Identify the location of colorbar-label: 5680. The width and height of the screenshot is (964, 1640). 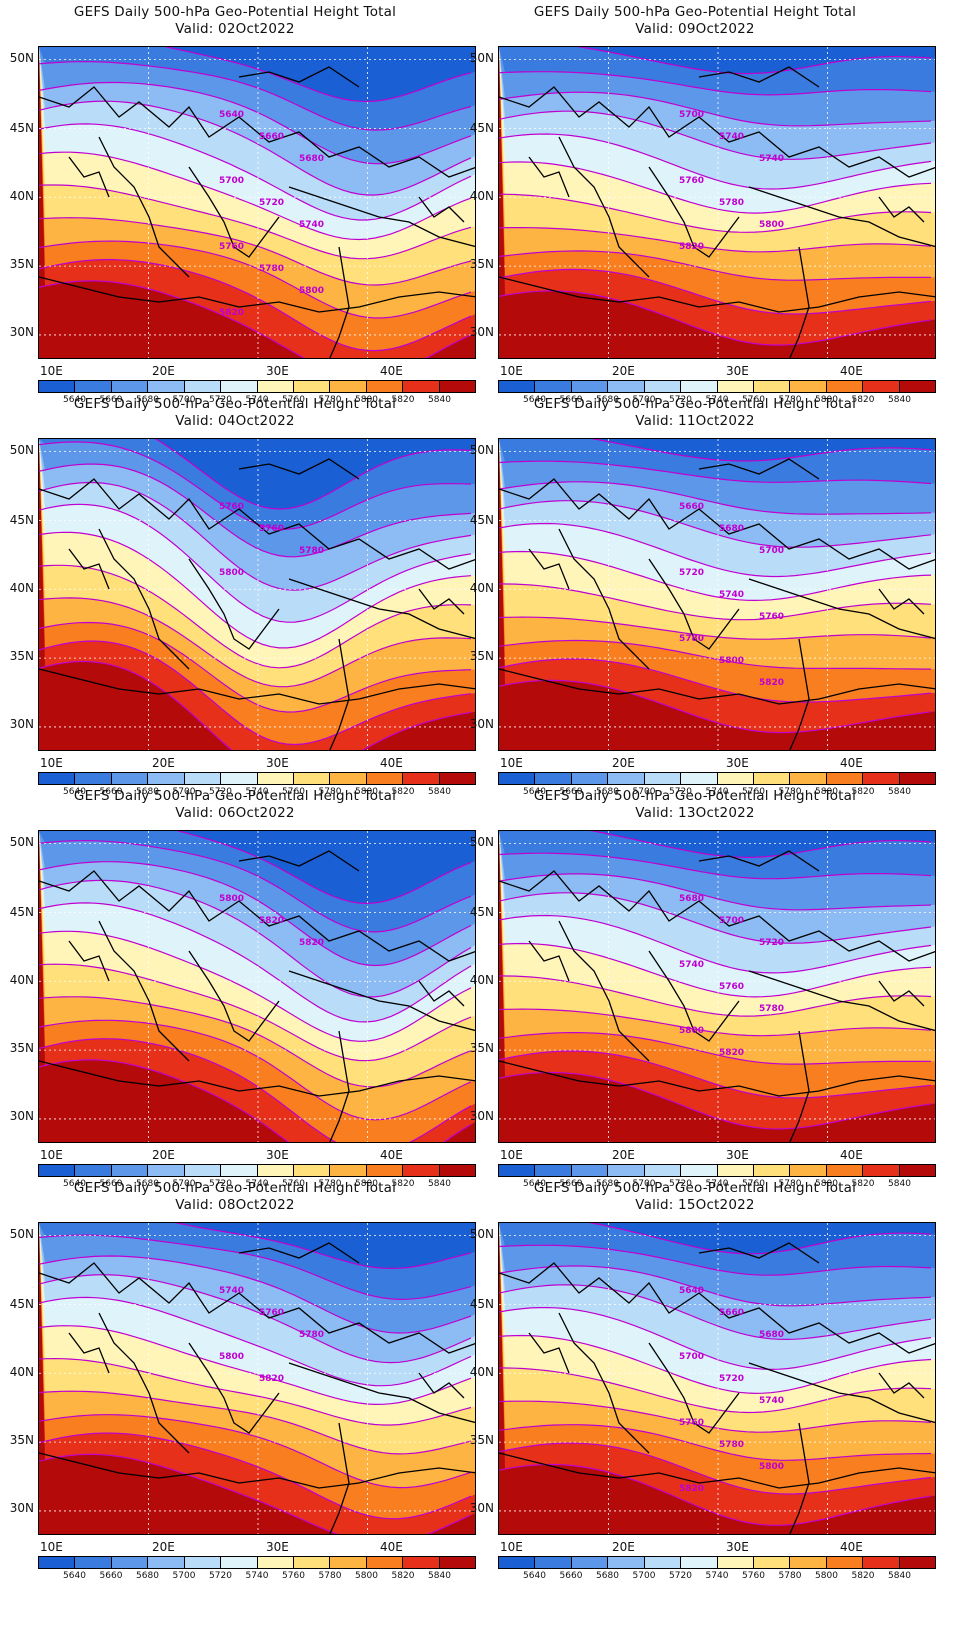
(607, 1184).